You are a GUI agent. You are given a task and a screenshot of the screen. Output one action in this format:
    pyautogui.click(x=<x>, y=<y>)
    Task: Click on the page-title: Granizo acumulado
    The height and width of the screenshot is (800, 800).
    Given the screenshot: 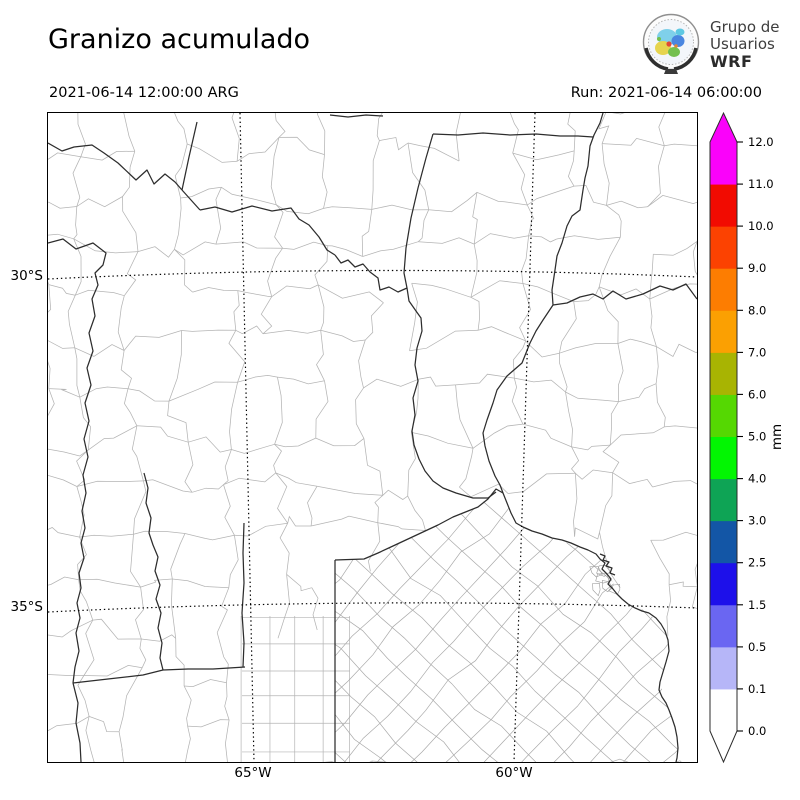 What is the action you would take?
    pyautogui.click(x=179, y=39)
    